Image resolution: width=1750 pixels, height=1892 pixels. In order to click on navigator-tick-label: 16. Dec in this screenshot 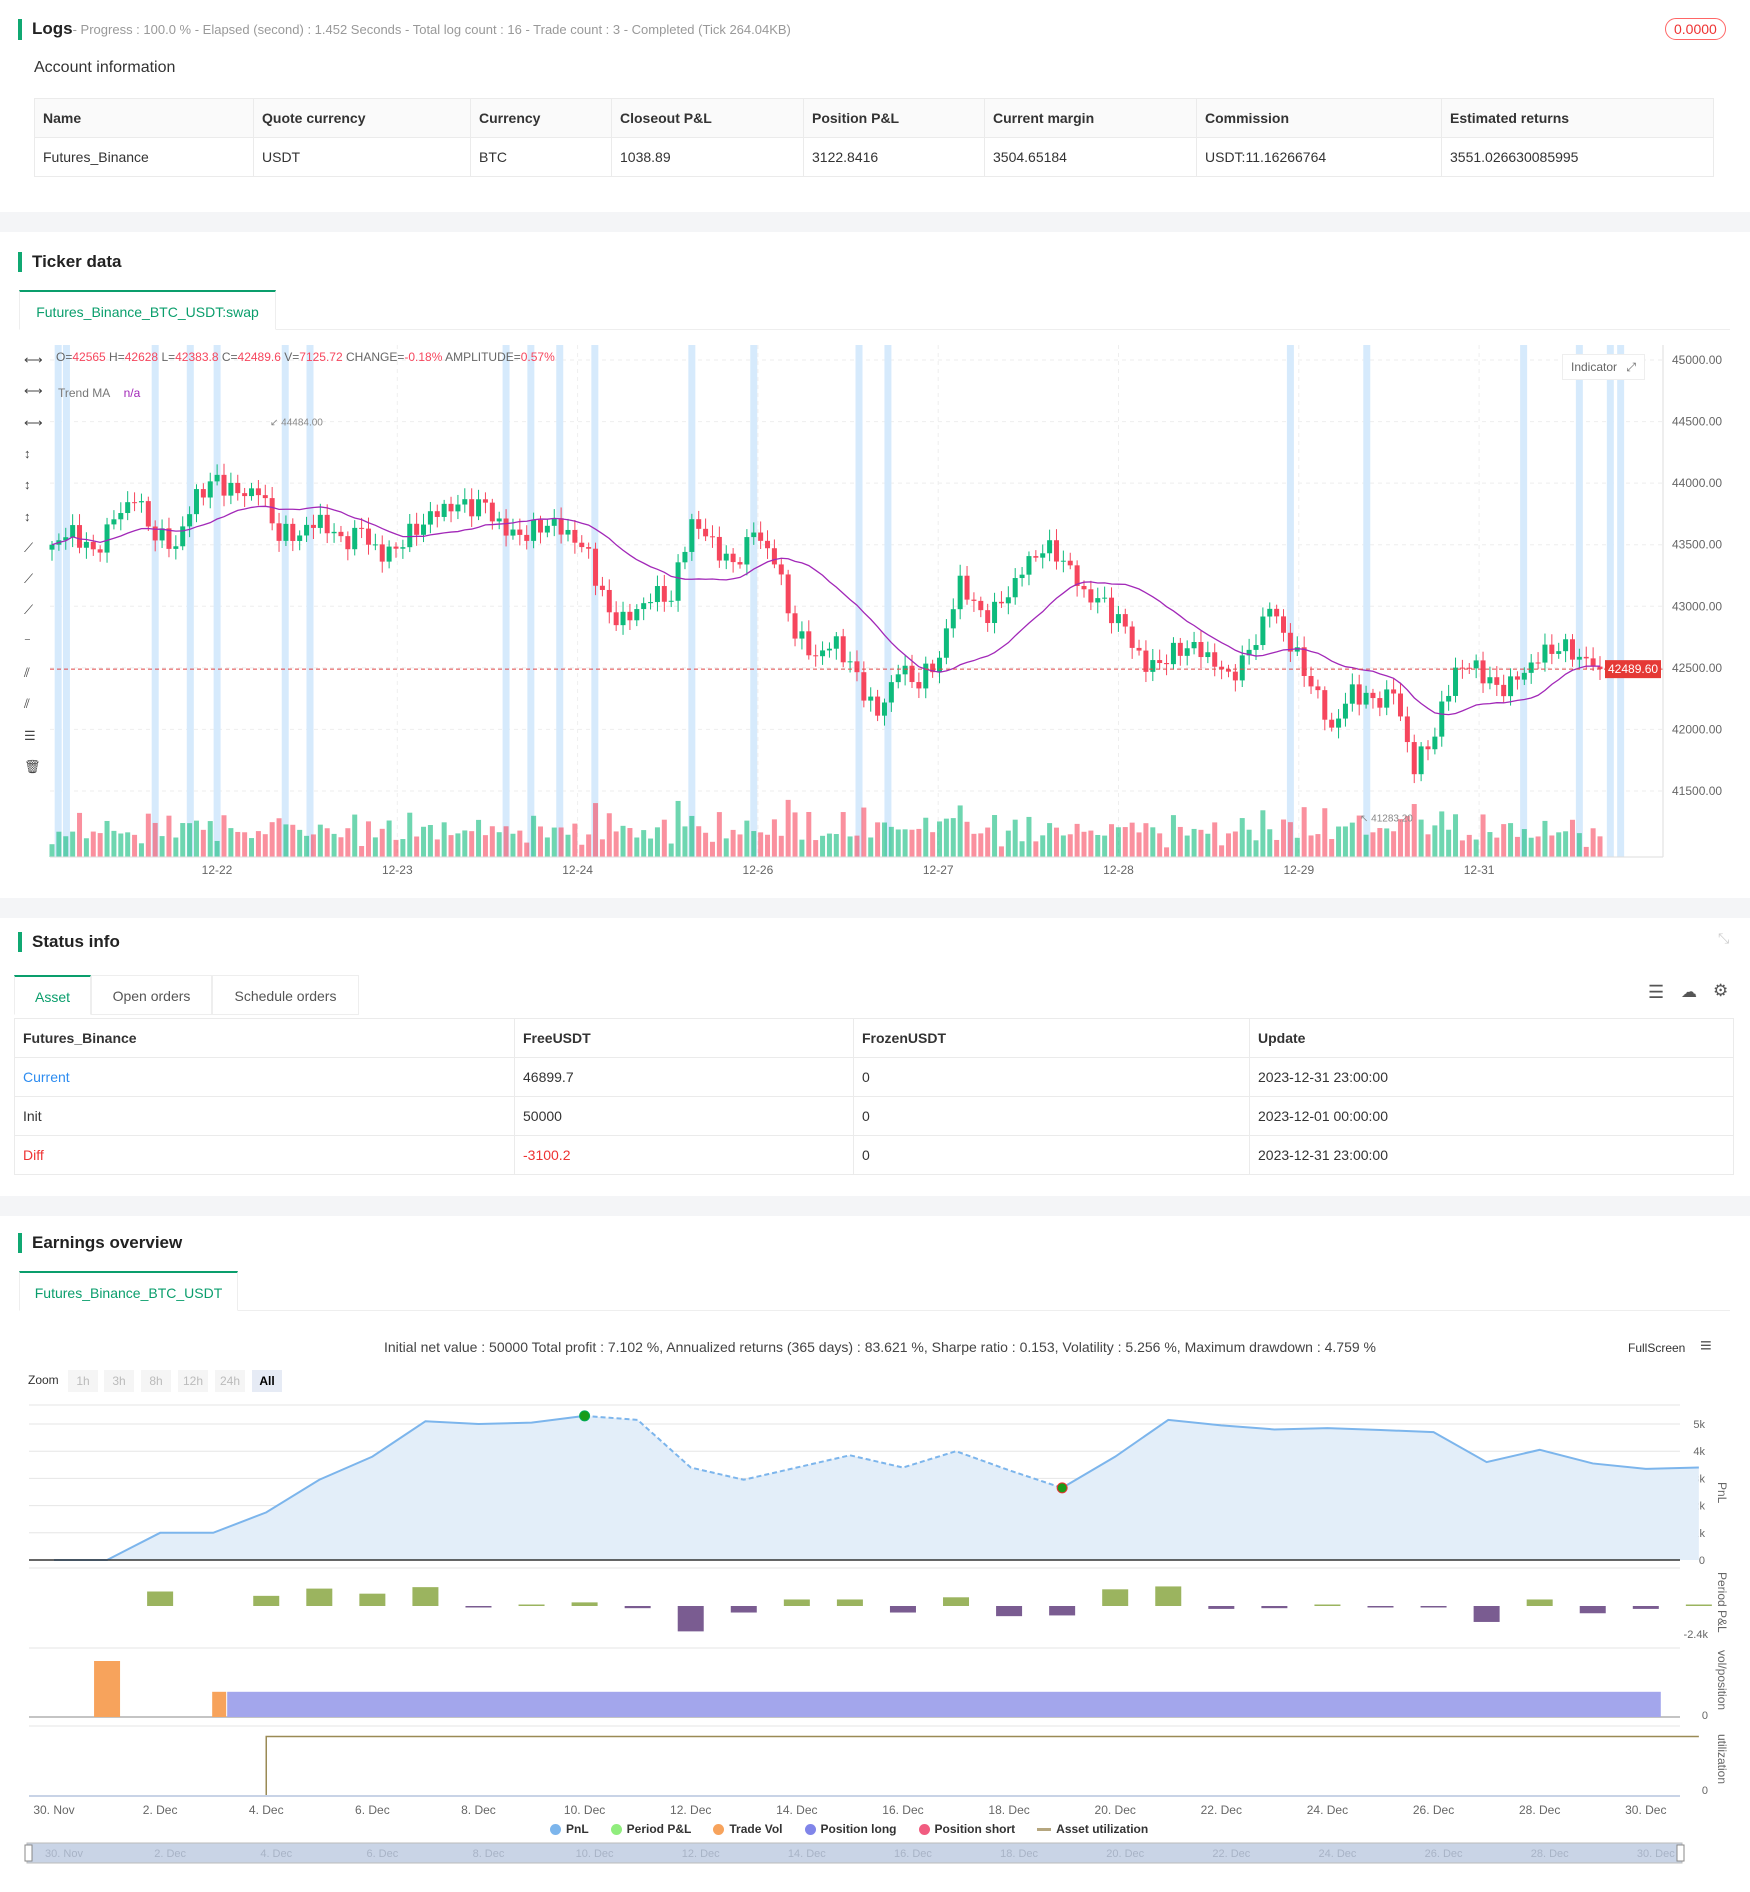, I will do `click(913, 1854)`.